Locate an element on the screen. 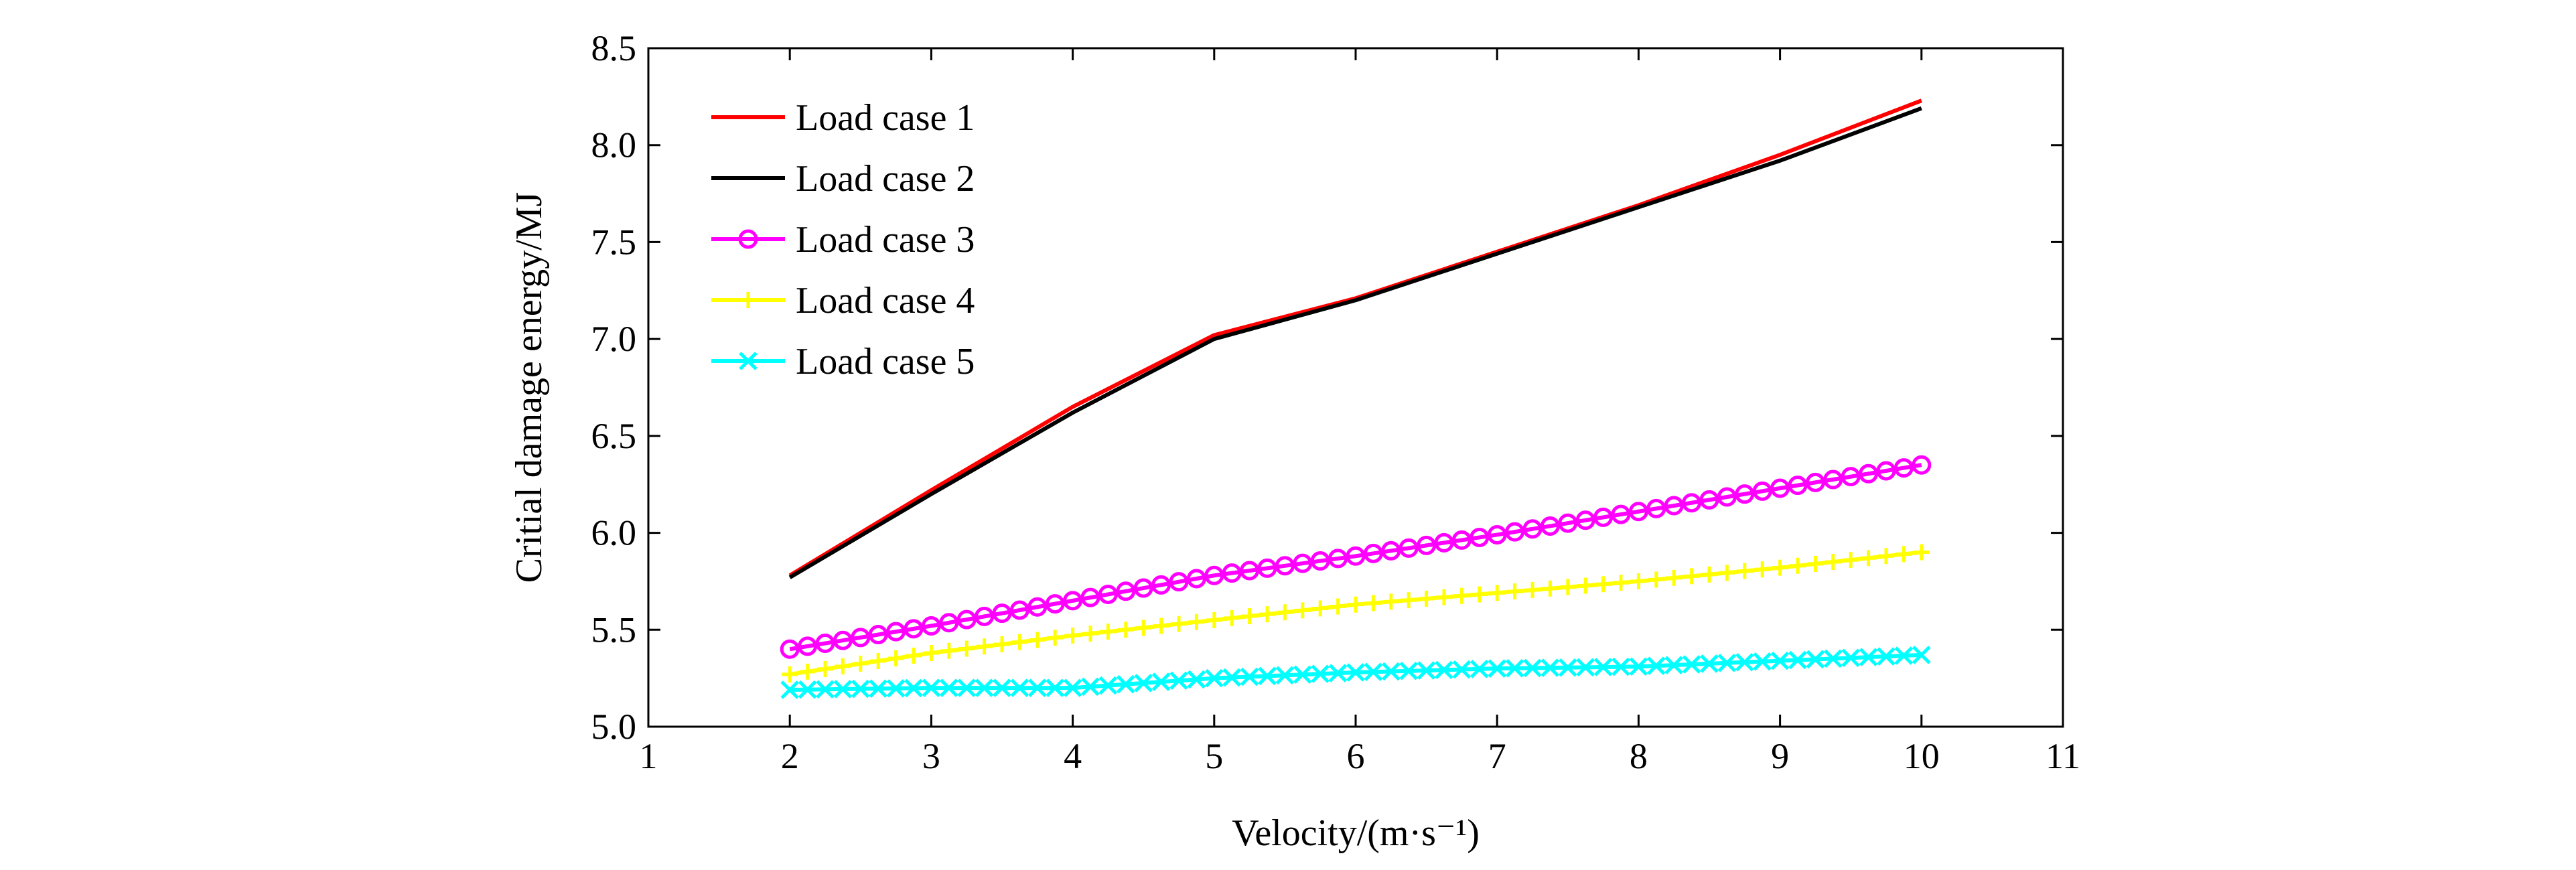  x-axis-title: Velocity/(m·s⁻¹) is located at coordinates (1356, 833).